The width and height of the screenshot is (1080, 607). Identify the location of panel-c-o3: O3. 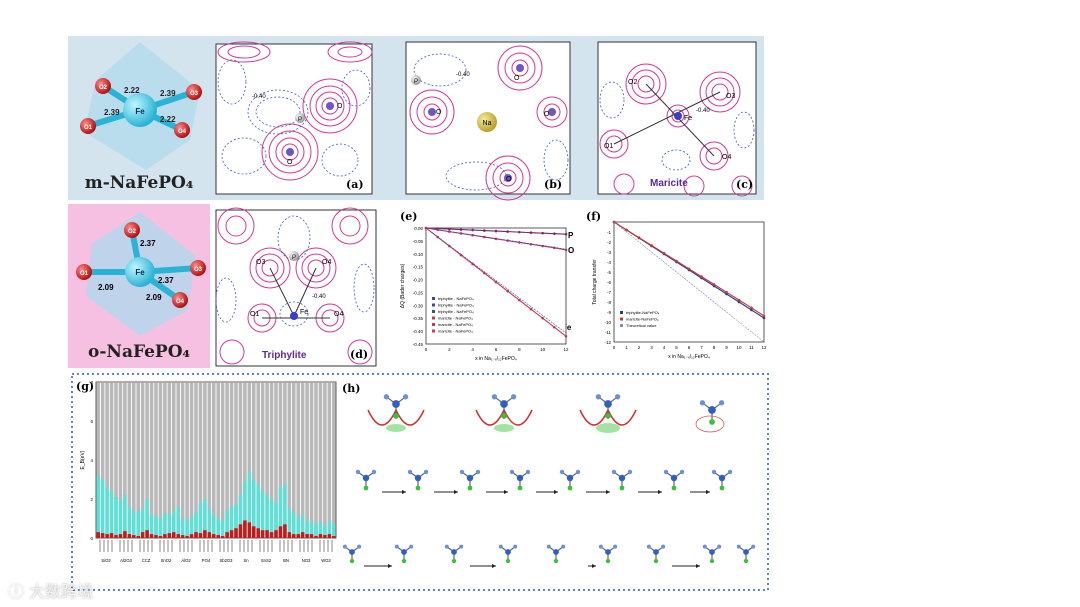
(730, 96).